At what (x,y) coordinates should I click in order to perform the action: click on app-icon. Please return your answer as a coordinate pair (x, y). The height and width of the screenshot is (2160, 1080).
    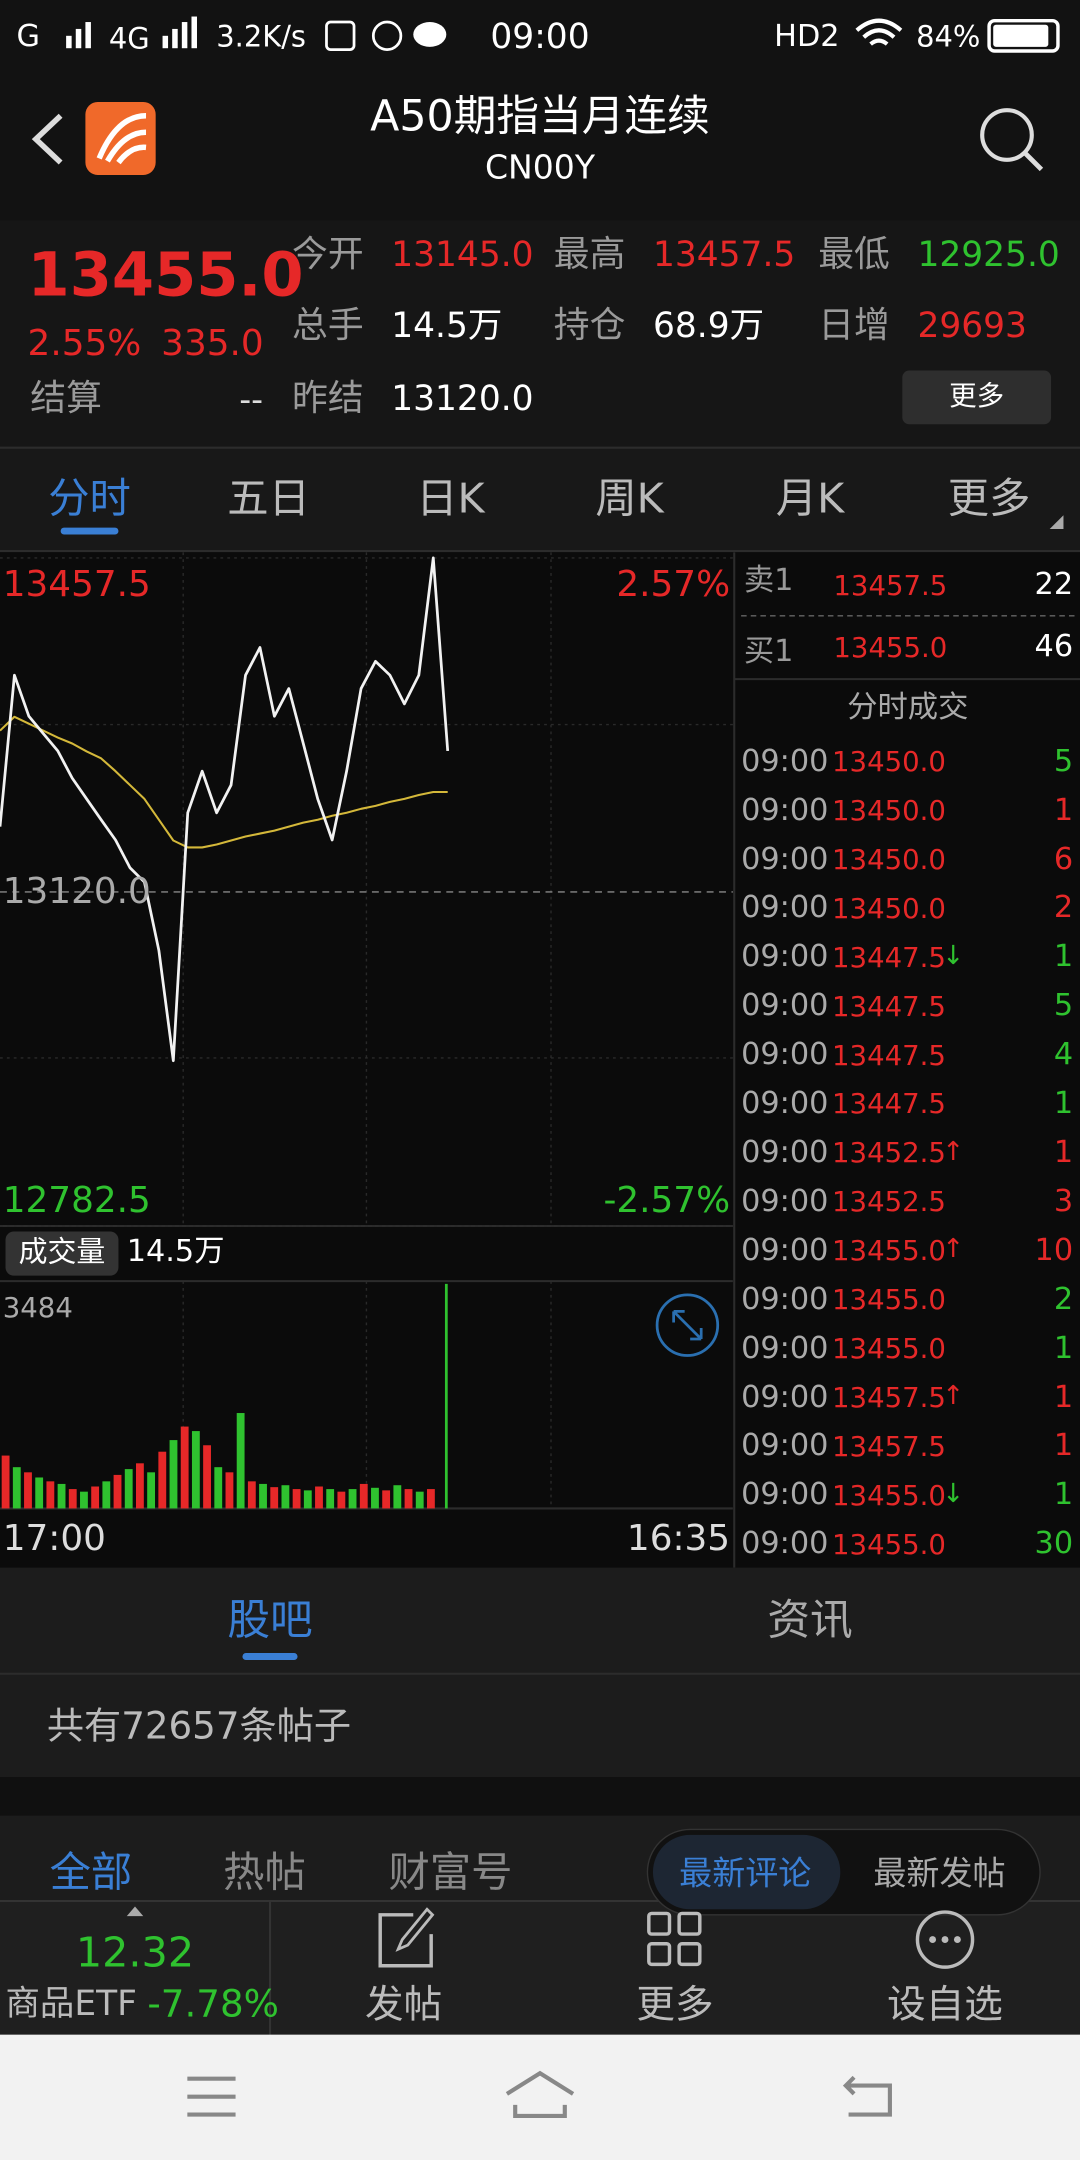
    Looking at the image, I should click on (120, 138).